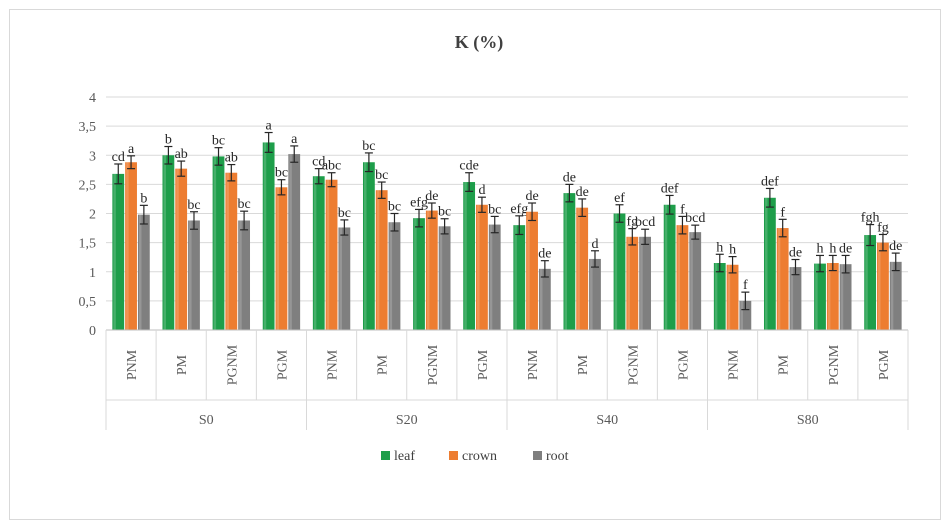 Image resolution: width=952 pixels, height=529 pixels. What do you see at coordinates (132, 364) in the screenshot?
I see `x-tick-label: PNM` at bounding box center [132, 364].